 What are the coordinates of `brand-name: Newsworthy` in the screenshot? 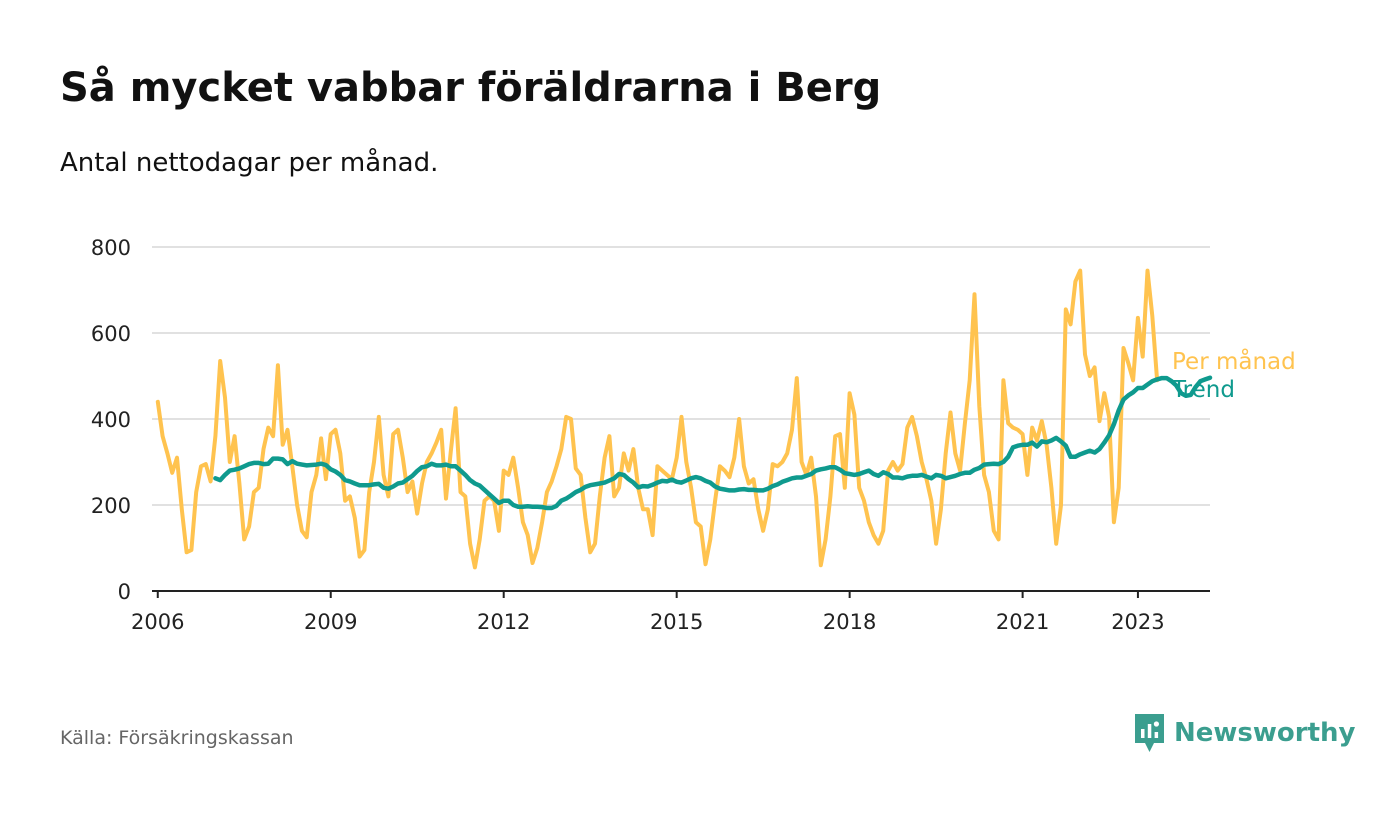 It's located at (1265, 733).